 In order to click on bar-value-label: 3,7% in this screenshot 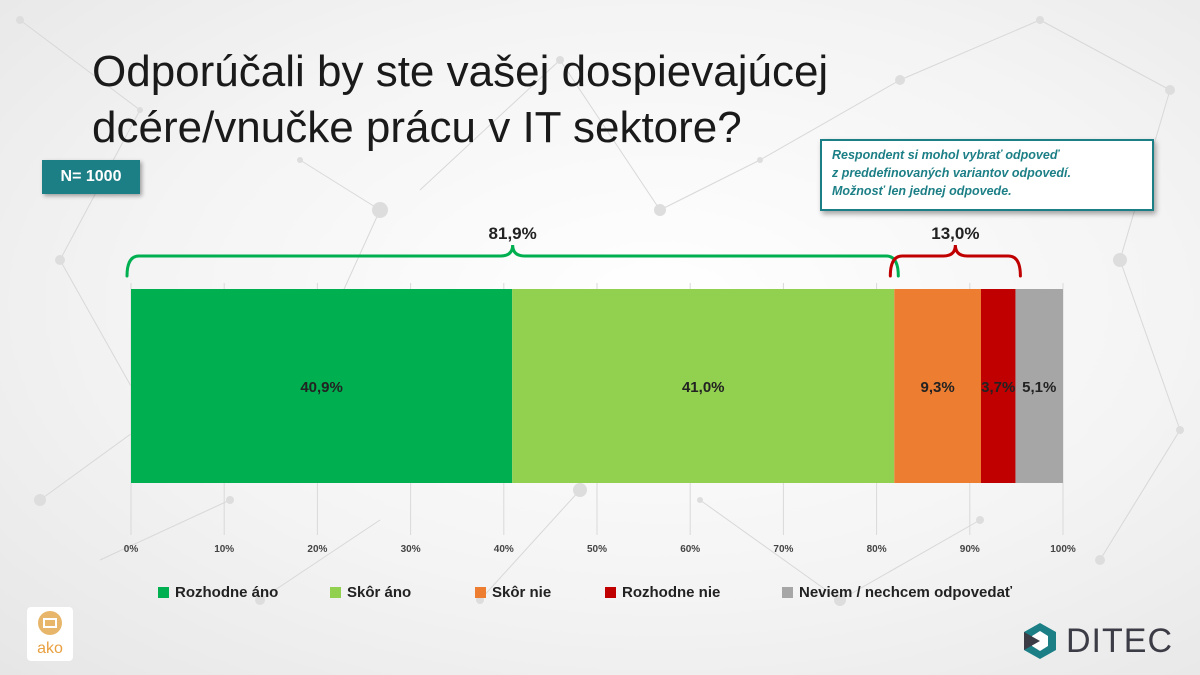, I will do `click(998, 387)`.